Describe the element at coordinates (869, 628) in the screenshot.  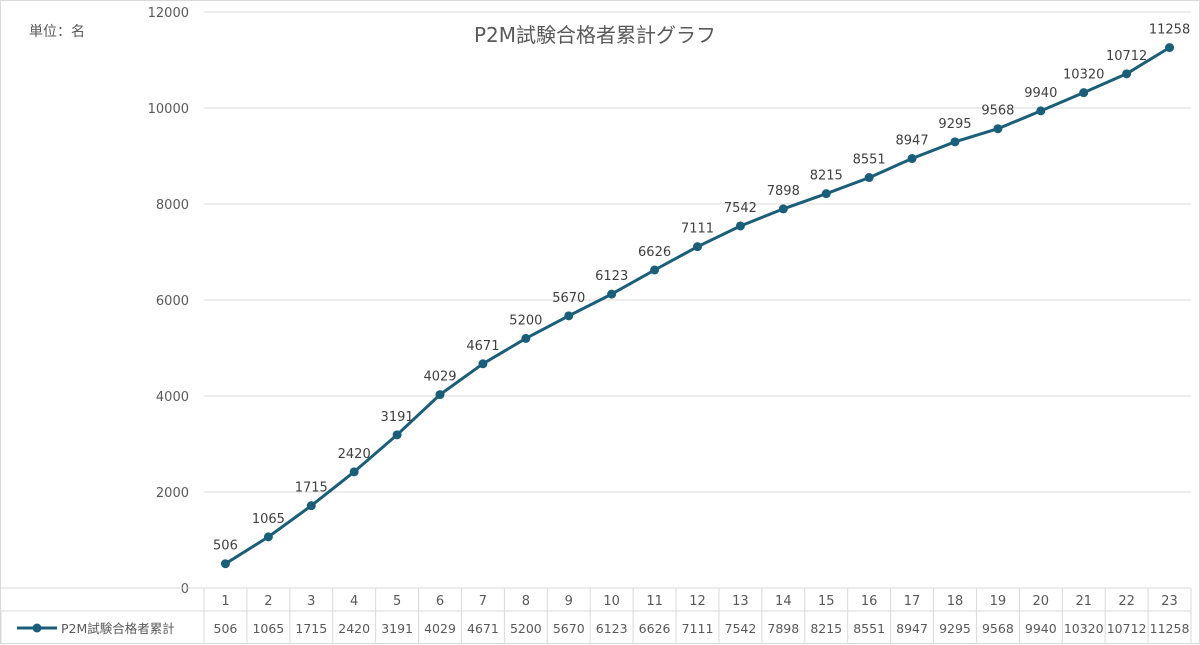
I see `table-value-cell: 8551` at that location.